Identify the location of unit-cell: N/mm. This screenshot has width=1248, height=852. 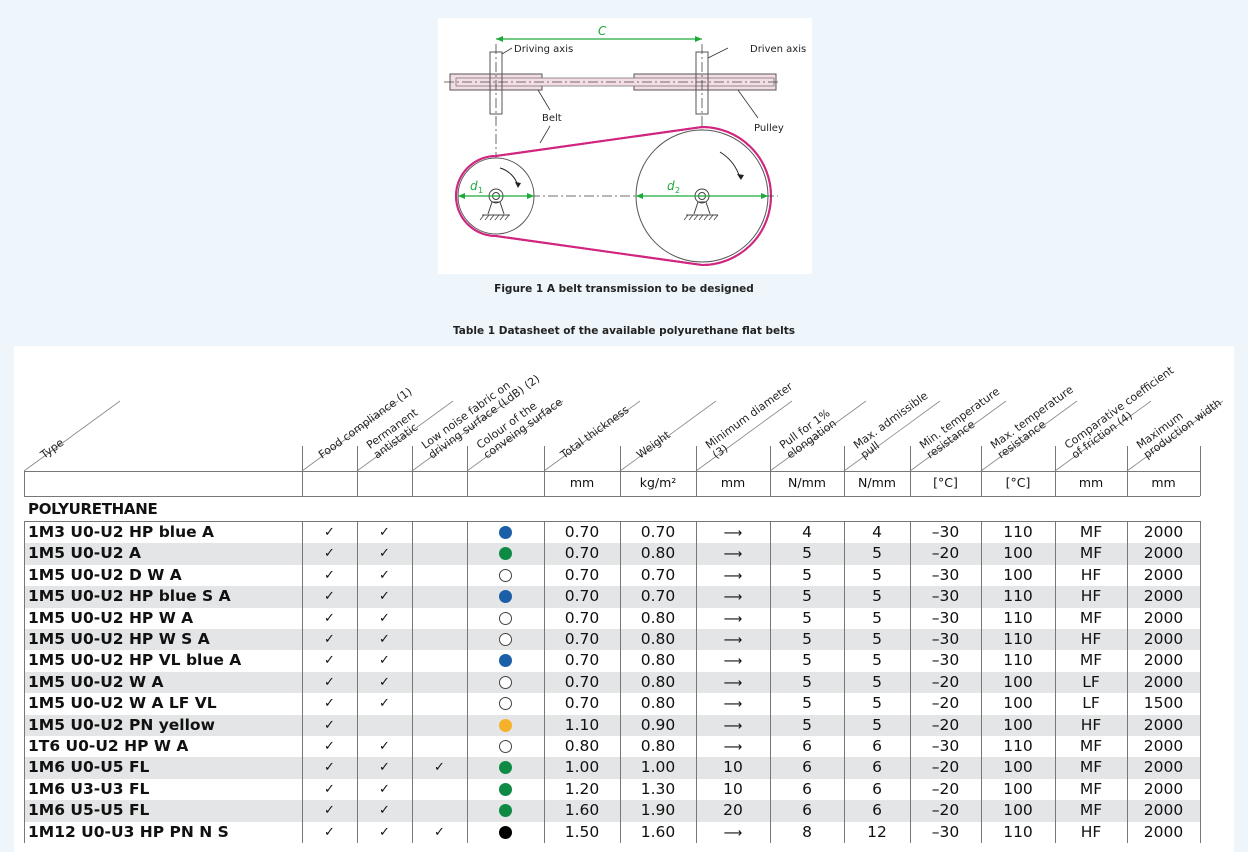
(807, 482).